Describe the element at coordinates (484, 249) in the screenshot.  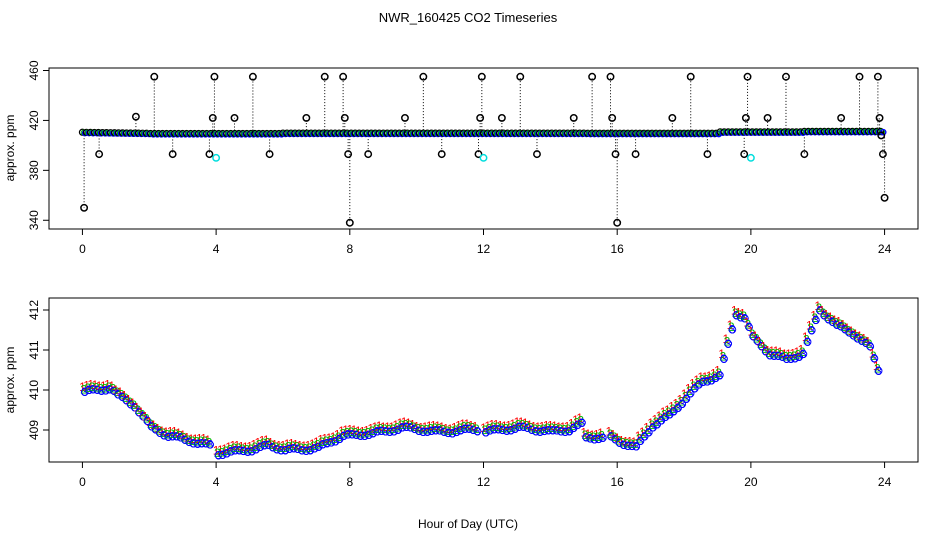
I see `top-x-tick-label: 12` at that location.